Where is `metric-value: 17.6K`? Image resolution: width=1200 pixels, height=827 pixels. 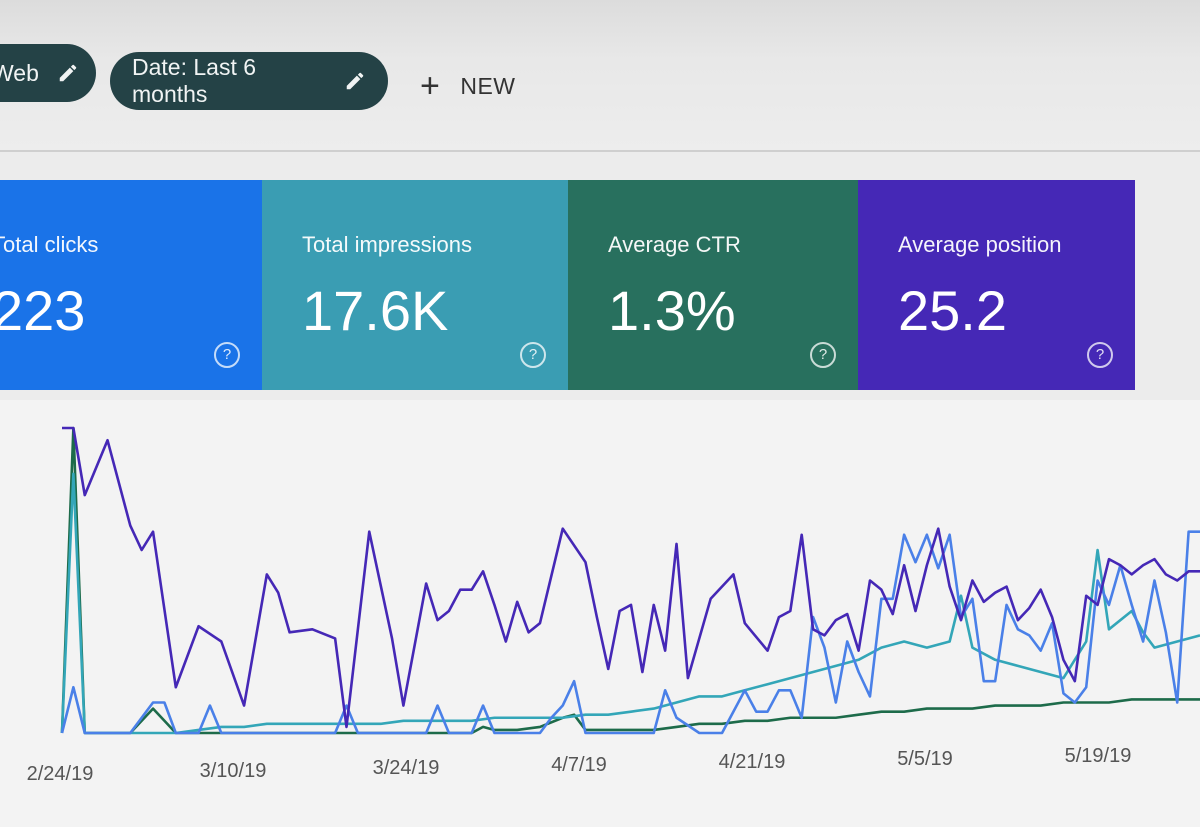
metric-value: 17.6K is located at coordinates (375, 310).